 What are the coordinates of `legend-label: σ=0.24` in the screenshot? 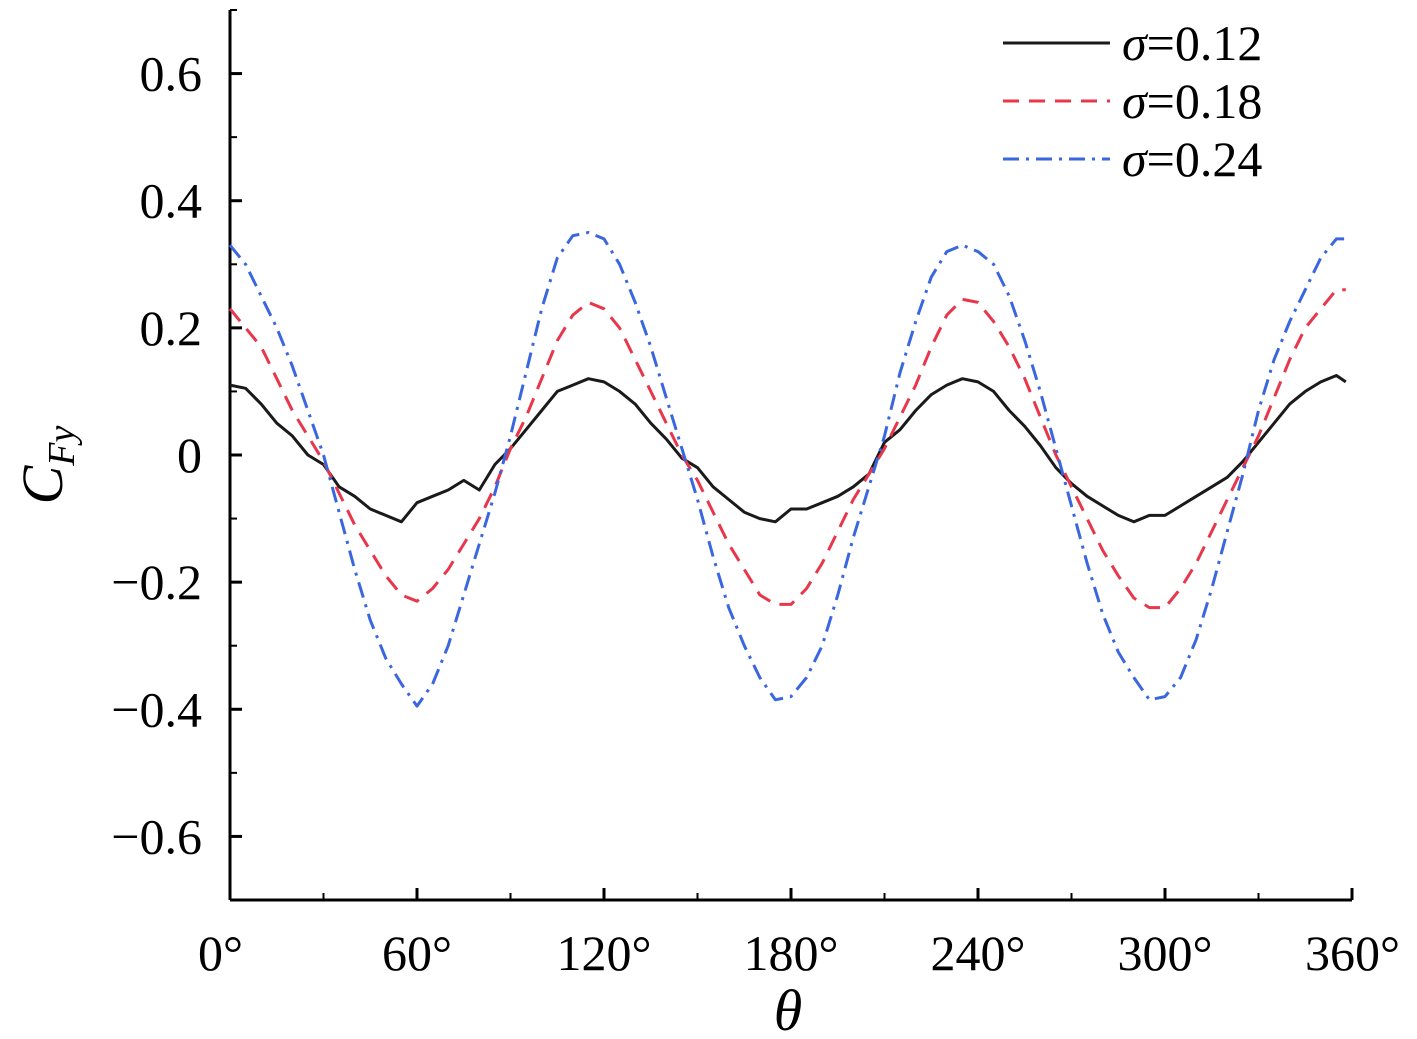 It's located at (1192, 159).